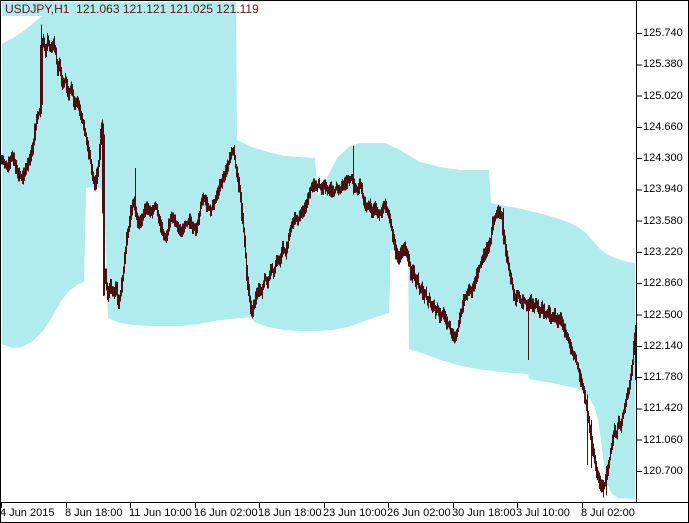 The image size is (689, 523). What do you see at coordinates (226, 513) in the screenshot?
I see `time-axis-label: 16 Jun 02:00` at bounding box center [226, 513].